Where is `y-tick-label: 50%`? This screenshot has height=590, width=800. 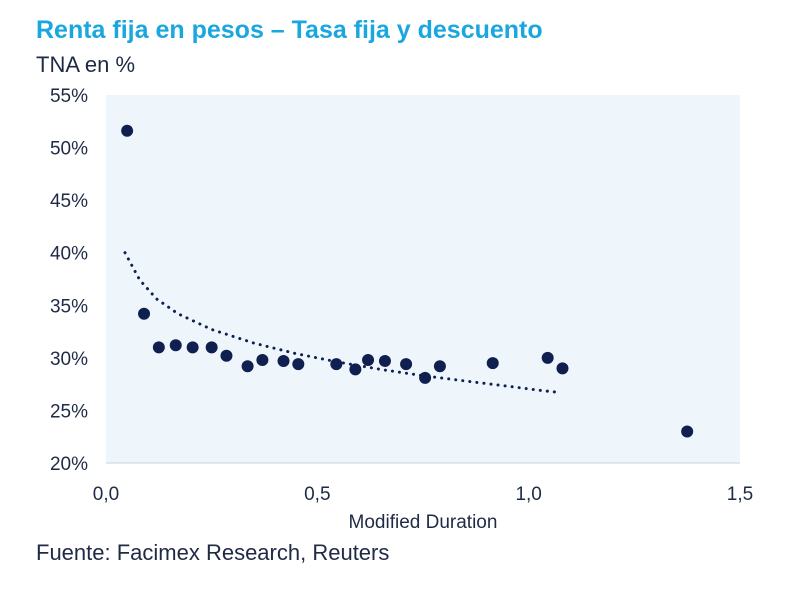 y-tick-label: 50% is located at coordinates (69, 149).